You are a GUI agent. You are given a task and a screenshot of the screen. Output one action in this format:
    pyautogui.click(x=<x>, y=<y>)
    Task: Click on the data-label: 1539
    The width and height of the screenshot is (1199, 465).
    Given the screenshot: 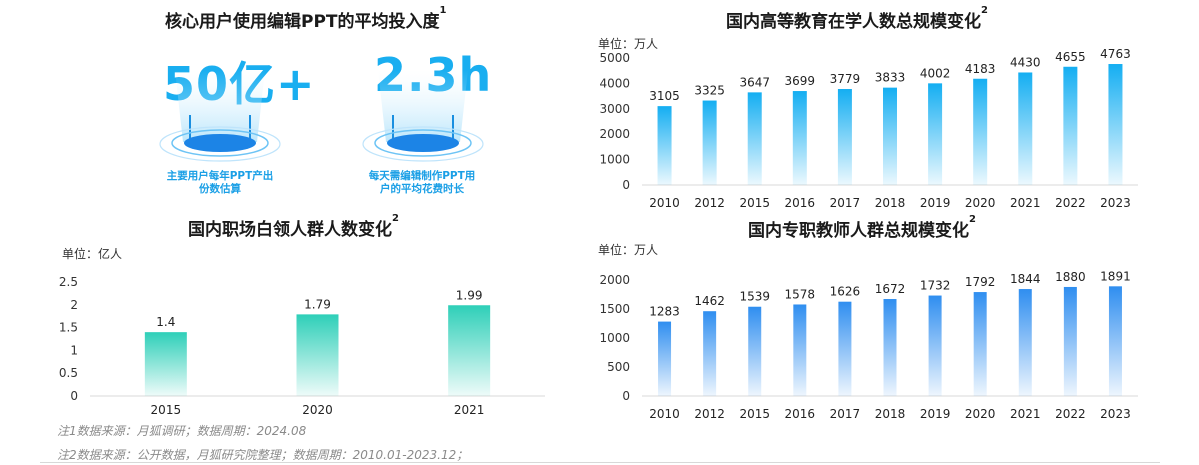 What is the action you would take?
    pyautogui.click(x=754, y=297)
    